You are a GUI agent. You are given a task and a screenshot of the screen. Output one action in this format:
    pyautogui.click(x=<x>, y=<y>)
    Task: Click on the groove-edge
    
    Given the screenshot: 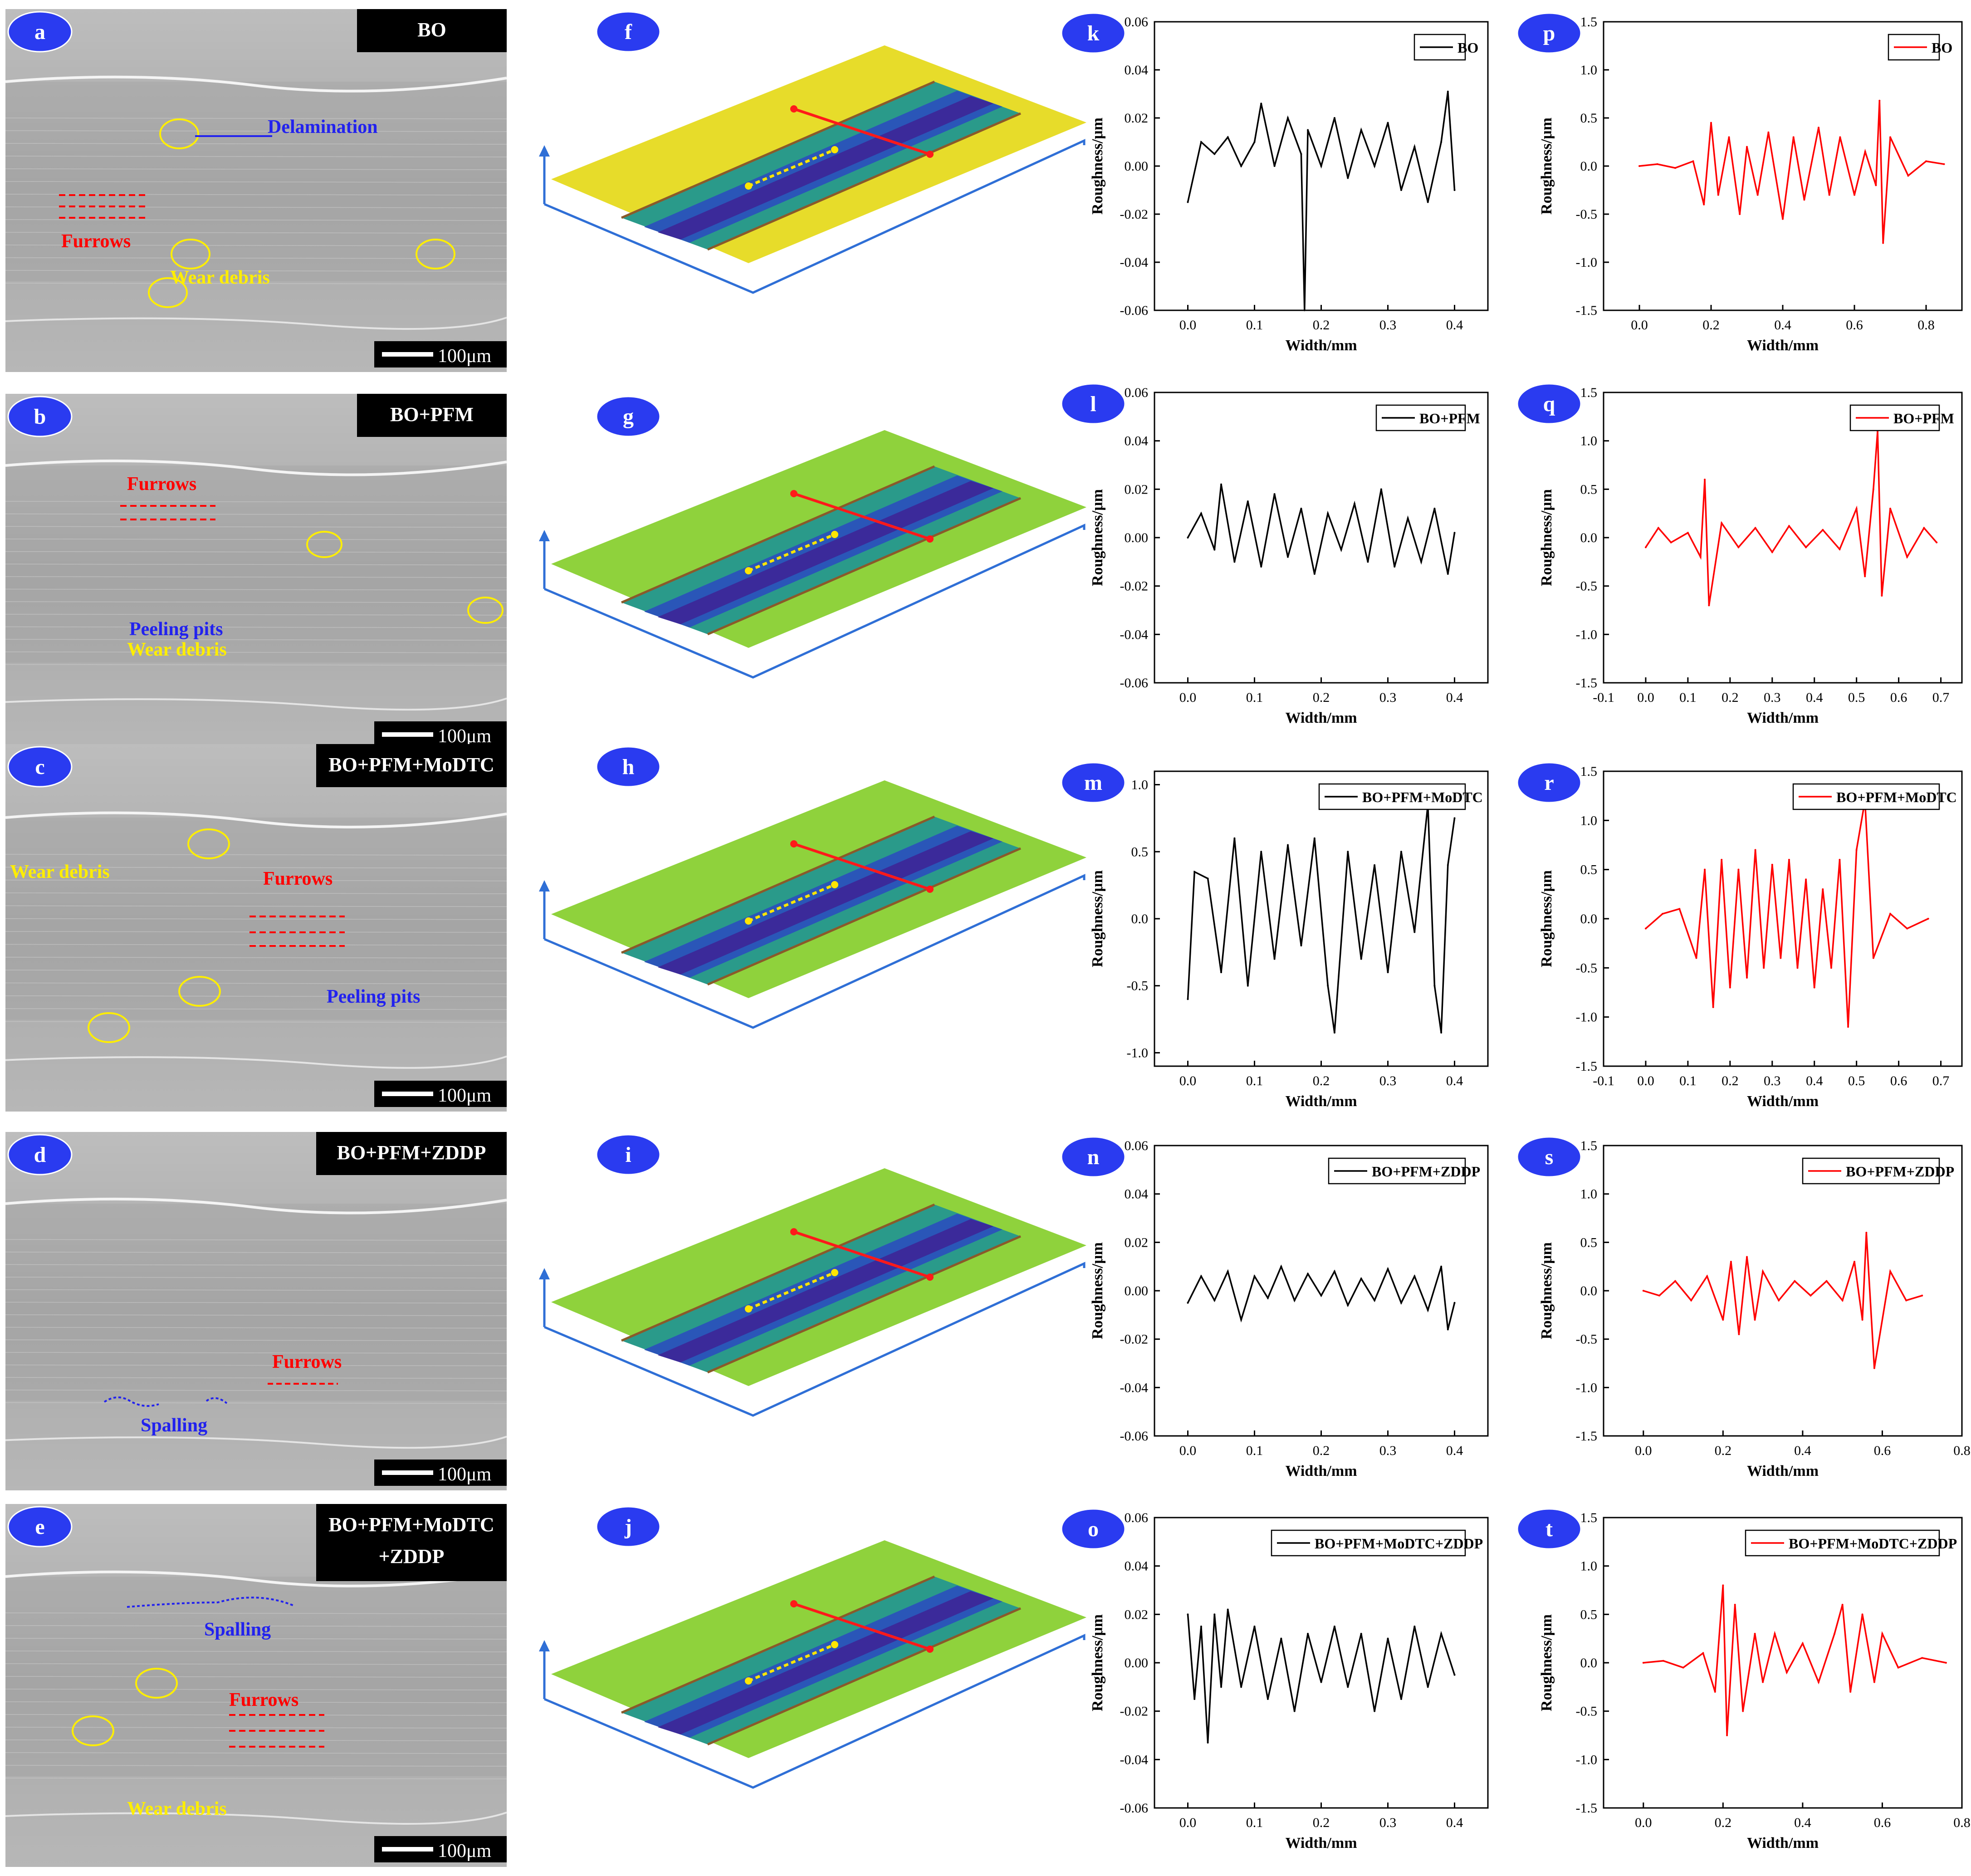 What is the action you would take?
    pyautogui.click(x=864, y=916)
    